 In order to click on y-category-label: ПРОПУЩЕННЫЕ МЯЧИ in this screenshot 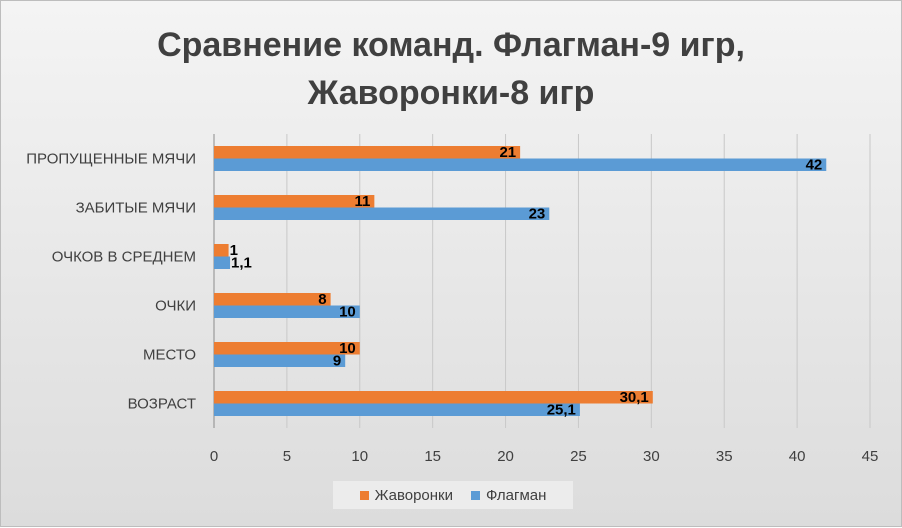, I will do `click(111, 159)`.